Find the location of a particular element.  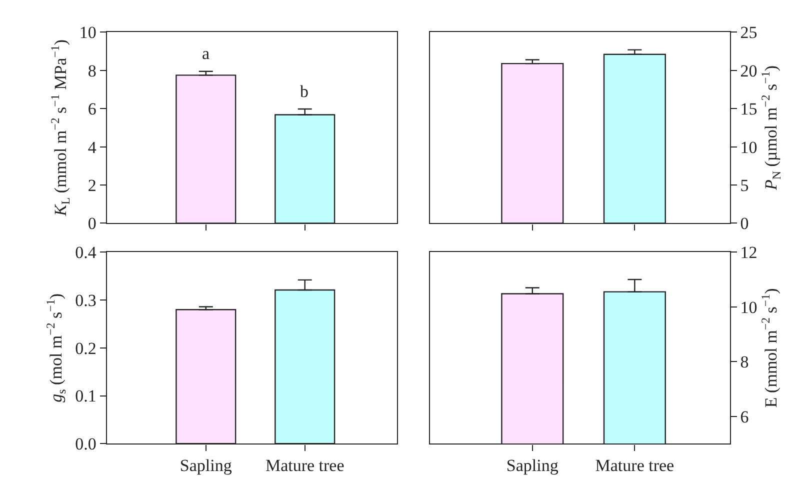

y-tick-label: 0 is located at coordinates (92, 224).